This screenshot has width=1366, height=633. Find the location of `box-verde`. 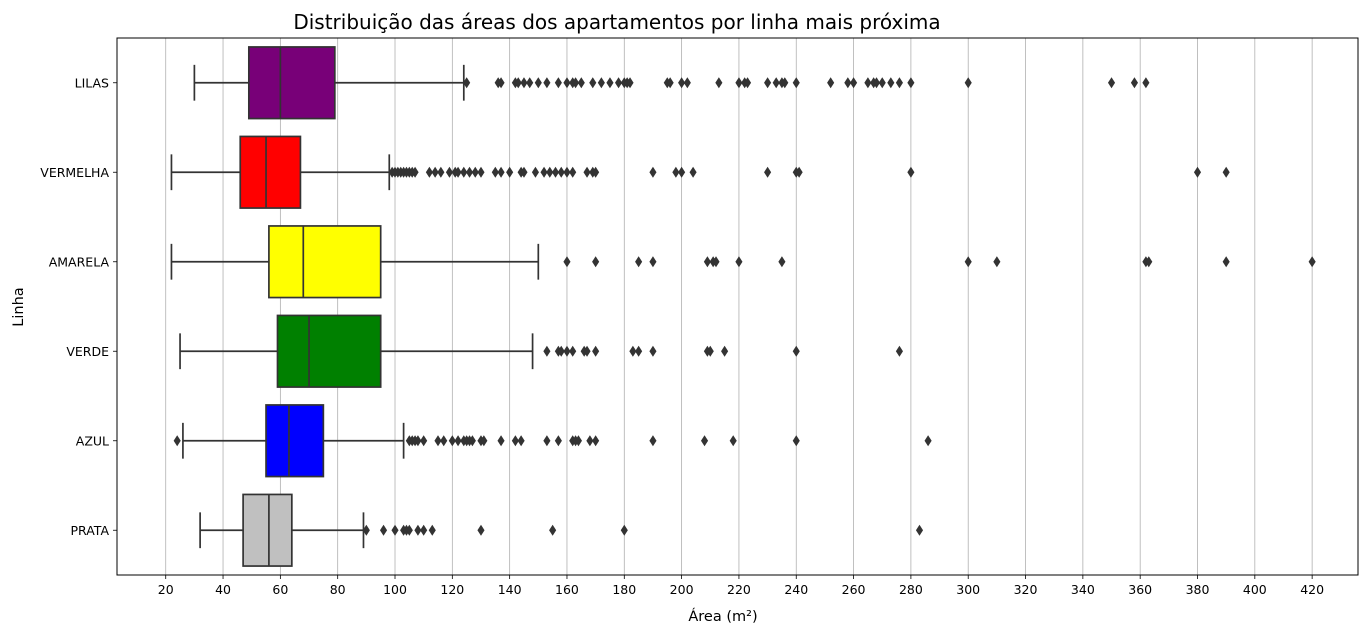

box-verde is located at coordinates (541, 351).